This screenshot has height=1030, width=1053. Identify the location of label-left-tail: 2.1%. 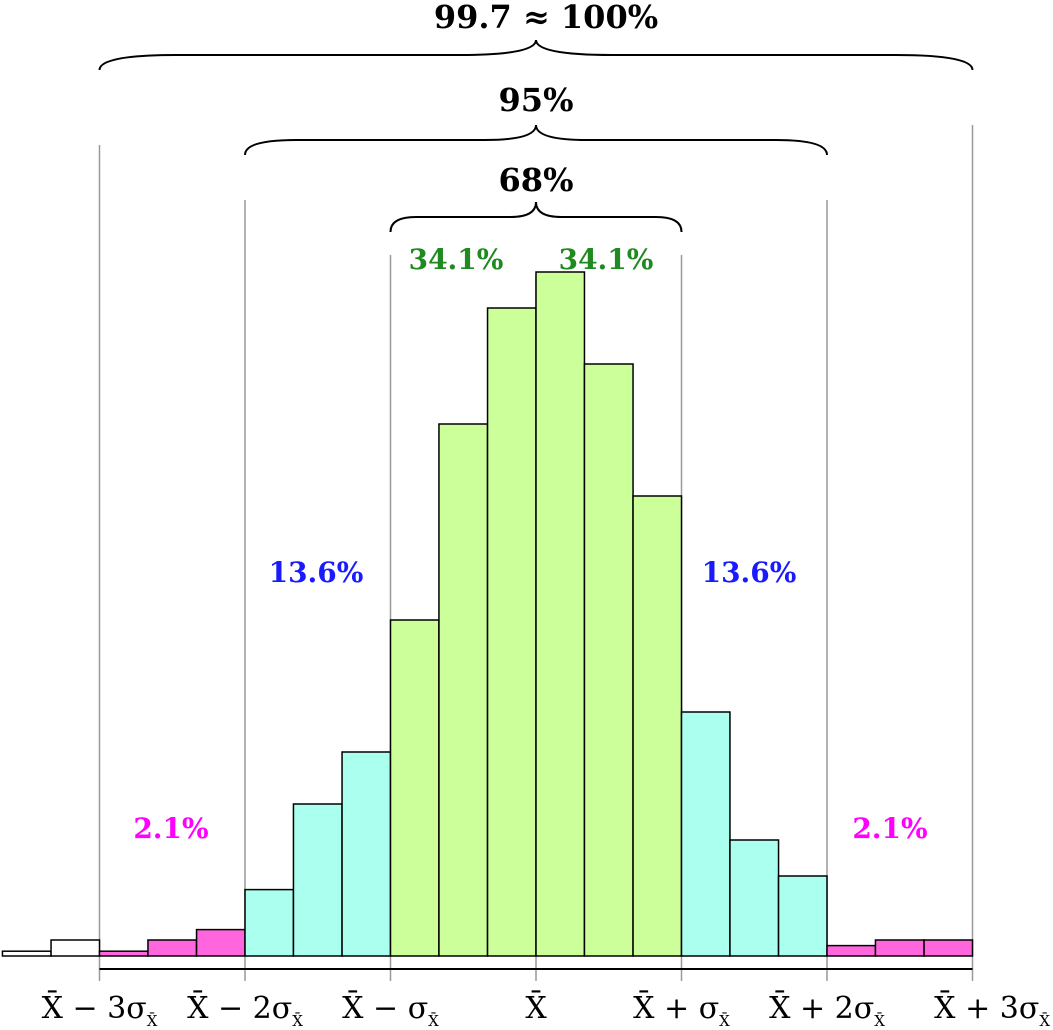
(170, 828).